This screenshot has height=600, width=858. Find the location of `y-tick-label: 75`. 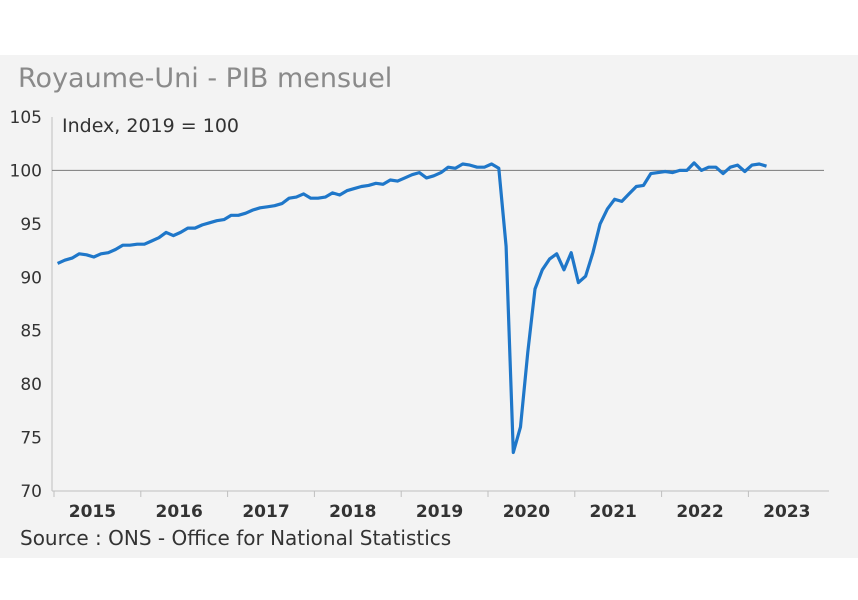

y-tick-label: 75 is located at coordinates (31, 439).